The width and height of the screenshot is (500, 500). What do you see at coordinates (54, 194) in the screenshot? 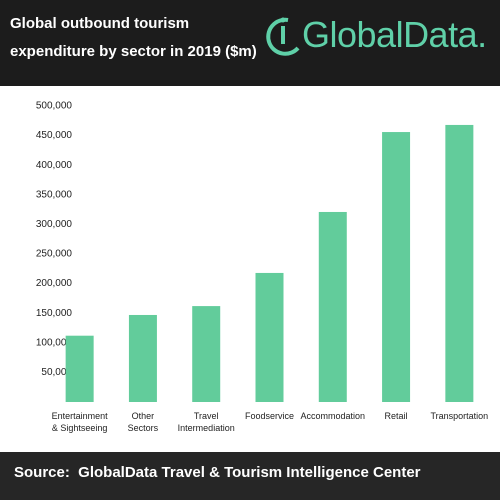
I see `y-tick-label: 350,000` at bounding box center [54, 194].